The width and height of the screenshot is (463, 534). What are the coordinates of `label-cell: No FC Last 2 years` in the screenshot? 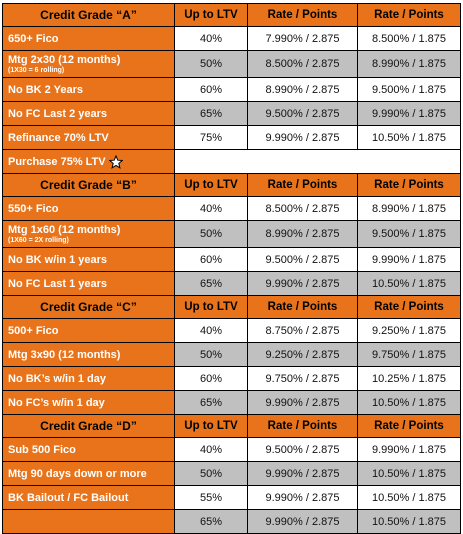 It's located at (88, 113).